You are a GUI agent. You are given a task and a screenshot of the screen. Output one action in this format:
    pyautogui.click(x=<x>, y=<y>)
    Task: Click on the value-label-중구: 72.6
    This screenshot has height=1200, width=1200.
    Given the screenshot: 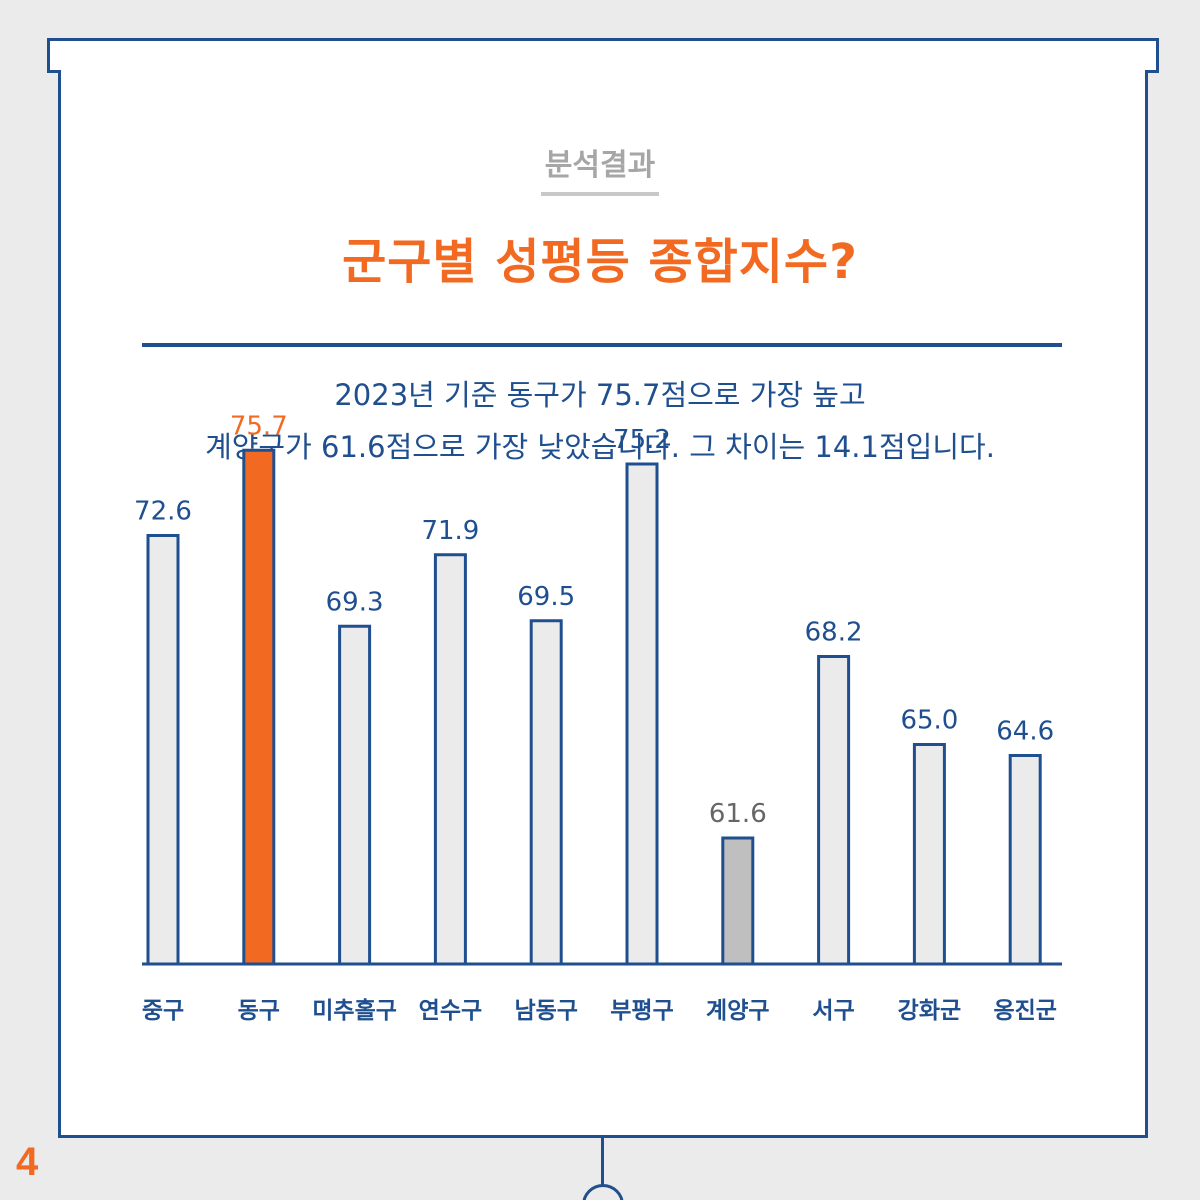 What is the action you would take?
    pyautogui.click(x=163, y=512)
    